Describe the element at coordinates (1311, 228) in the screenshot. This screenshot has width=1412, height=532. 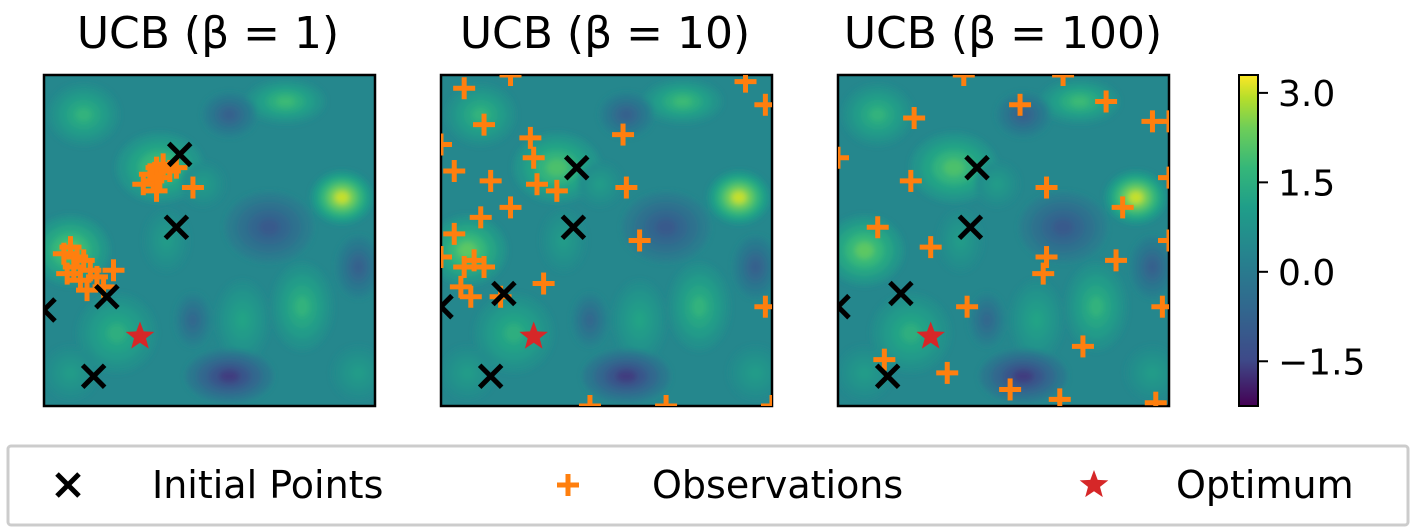
I see `colorbar-ticks: 3.0 1.5 0.0 −1.5` at that location.